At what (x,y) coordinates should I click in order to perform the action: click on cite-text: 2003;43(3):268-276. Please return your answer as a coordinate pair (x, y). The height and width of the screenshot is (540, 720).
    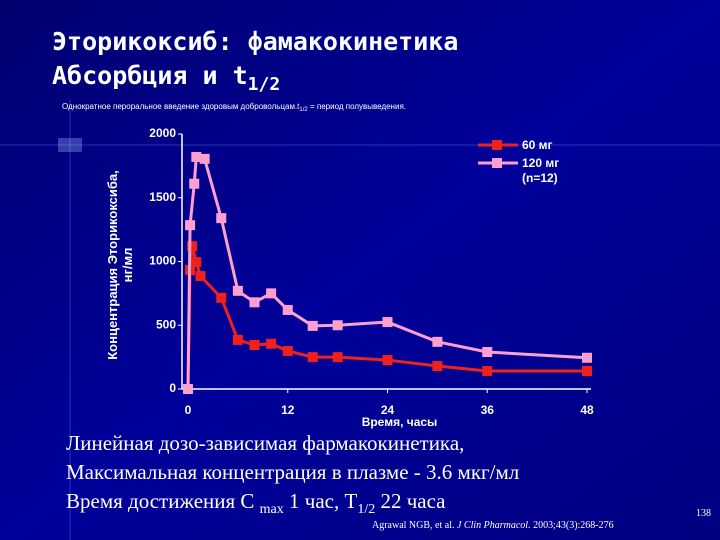
    Looking at the image, I should click on (572, 525).